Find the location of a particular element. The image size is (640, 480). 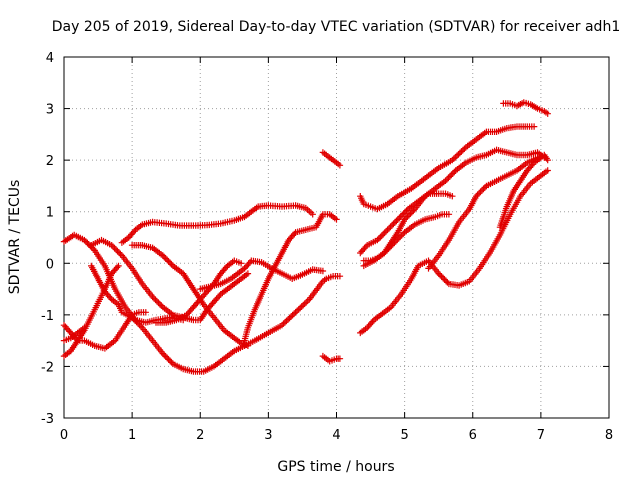

x-tick-label: 5 is located at coordinates (404, 435).